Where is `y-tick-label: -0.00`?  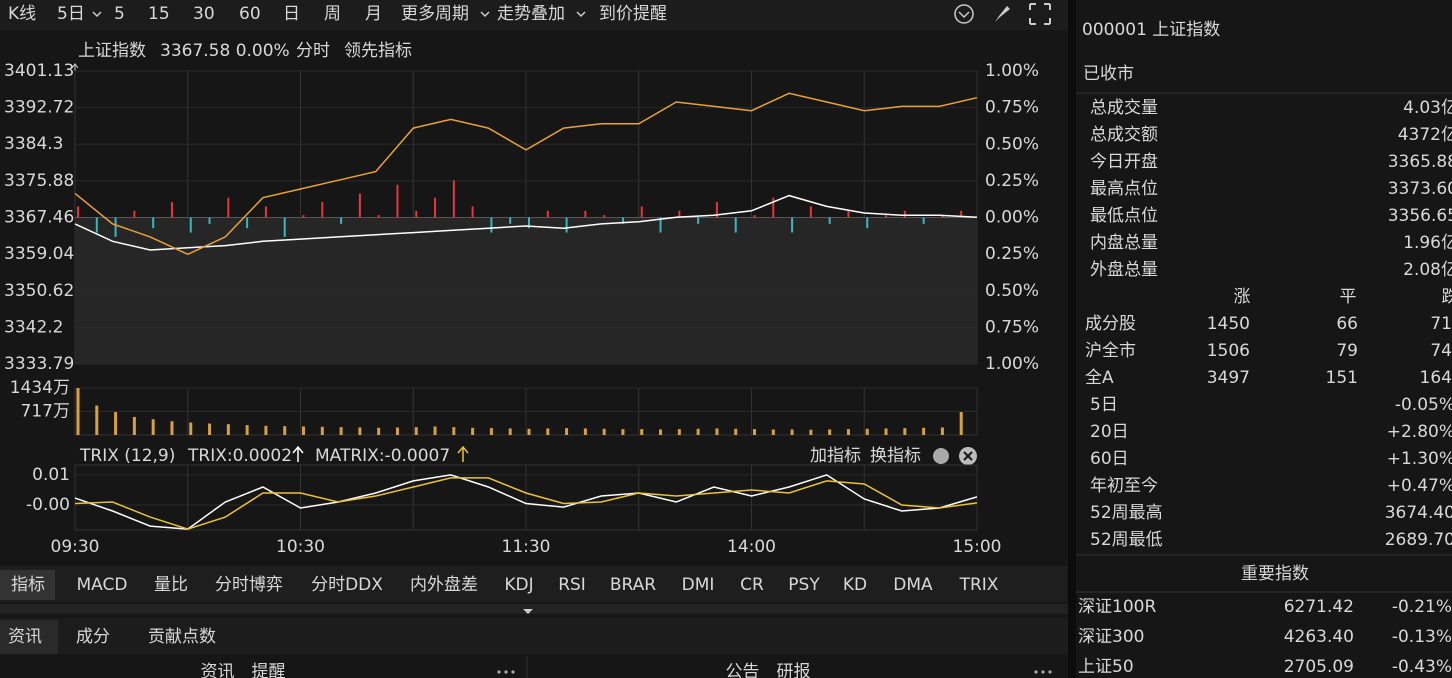 y-tick-label: -0.00 is located at coordinates (48, 505).